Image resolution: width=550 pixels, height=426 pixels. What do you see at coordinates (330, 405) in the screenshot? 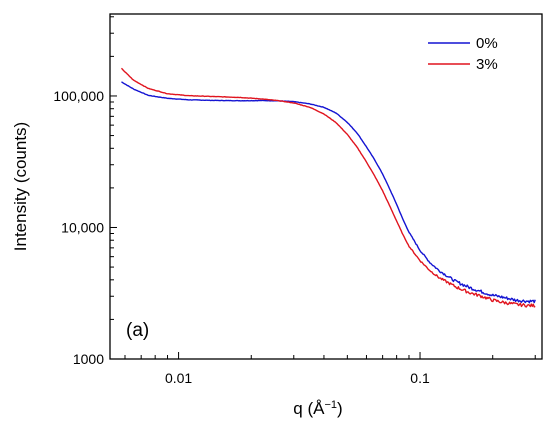
I see `x-axis-title-exponent: −1` at bounding box center [330, 405].